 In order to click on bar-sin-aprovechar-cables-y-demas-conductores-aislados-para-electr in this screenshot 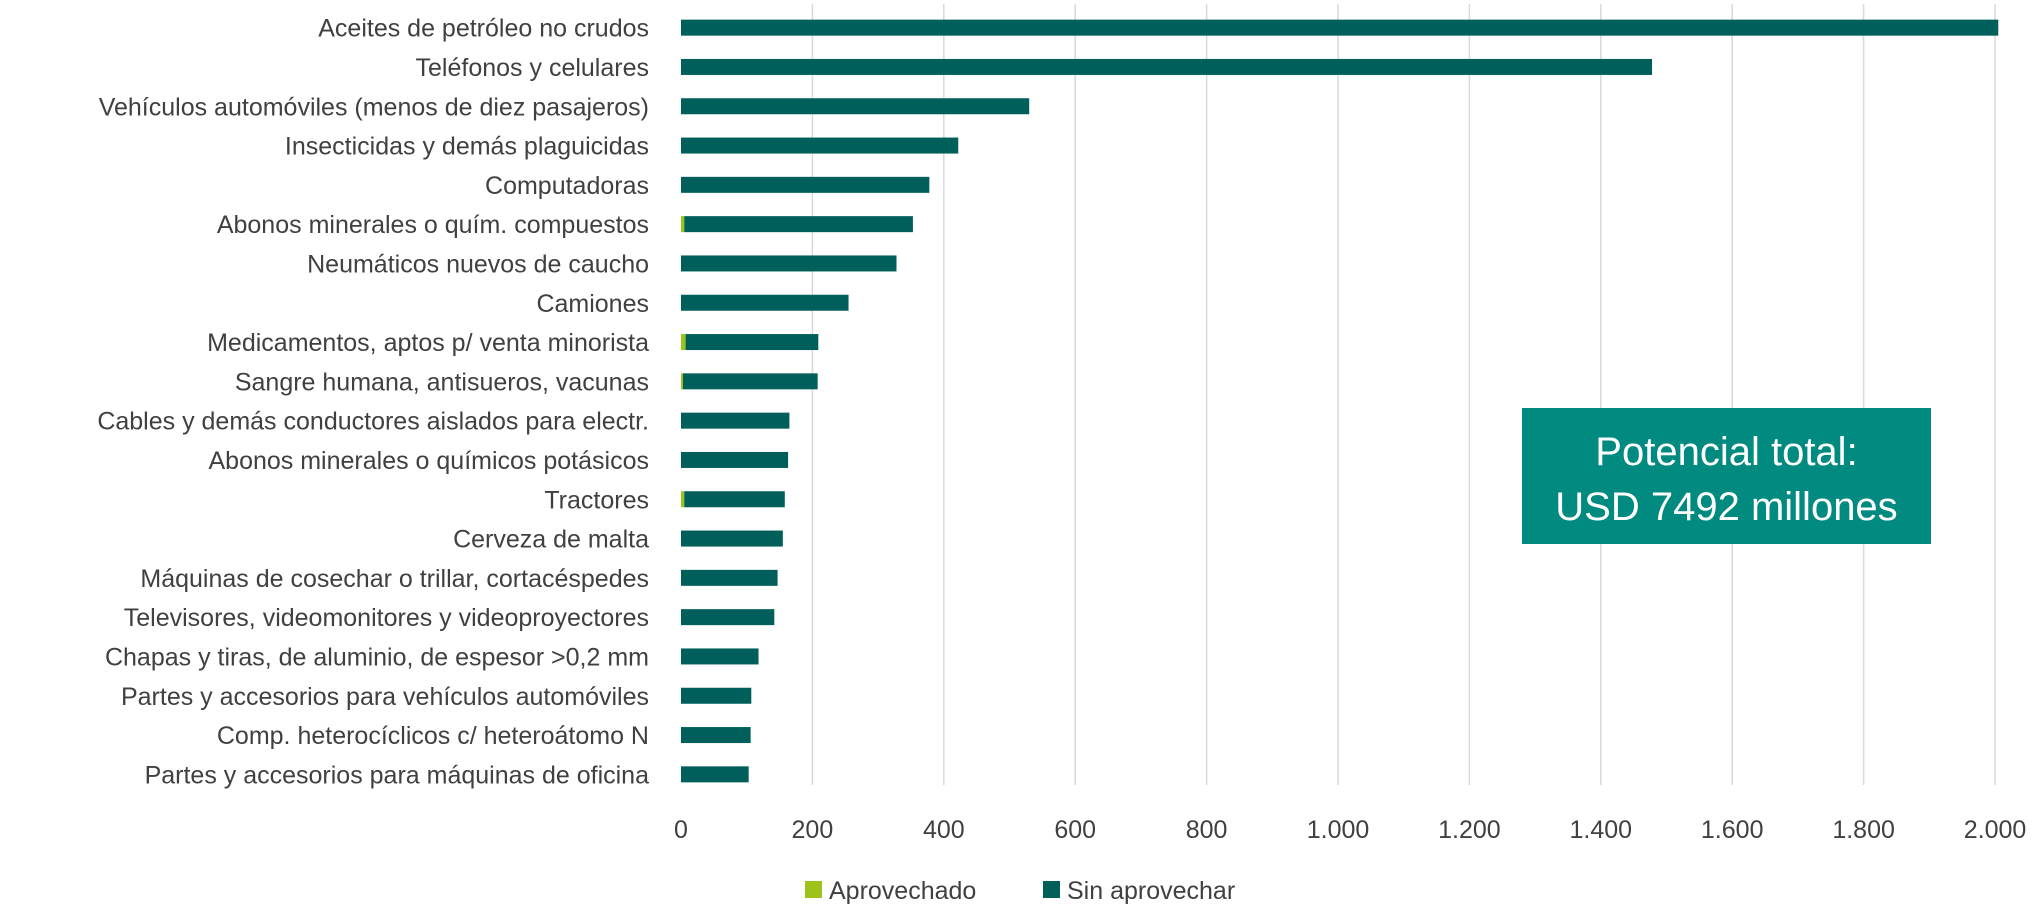, I will do `click(735, 420)`.